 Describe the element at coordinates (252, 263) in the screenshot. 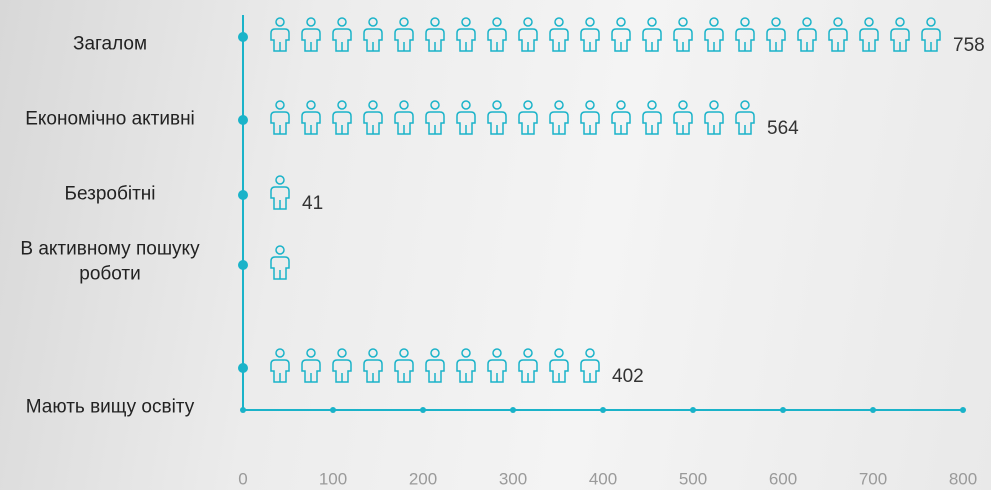

I see `bar-extent` at that location.